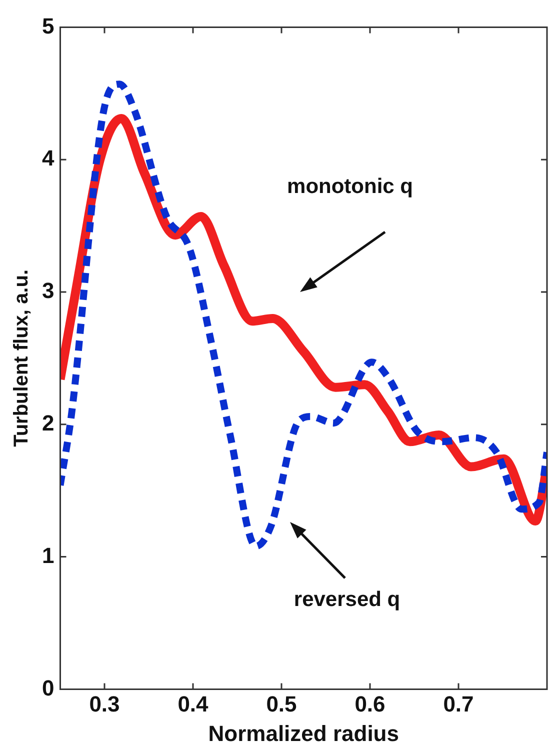  Describe the element at coordinates (370, 703) in the screenshot. I see `x-tick-label: 0.6` at that location.